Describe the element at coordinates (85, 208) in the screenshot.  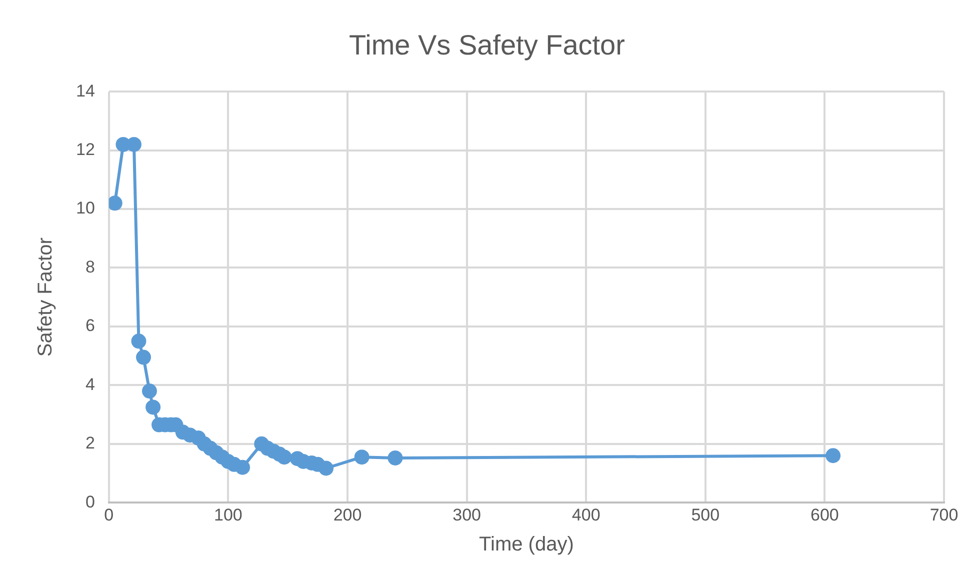
I see `y-tick-label: 10` at that location.